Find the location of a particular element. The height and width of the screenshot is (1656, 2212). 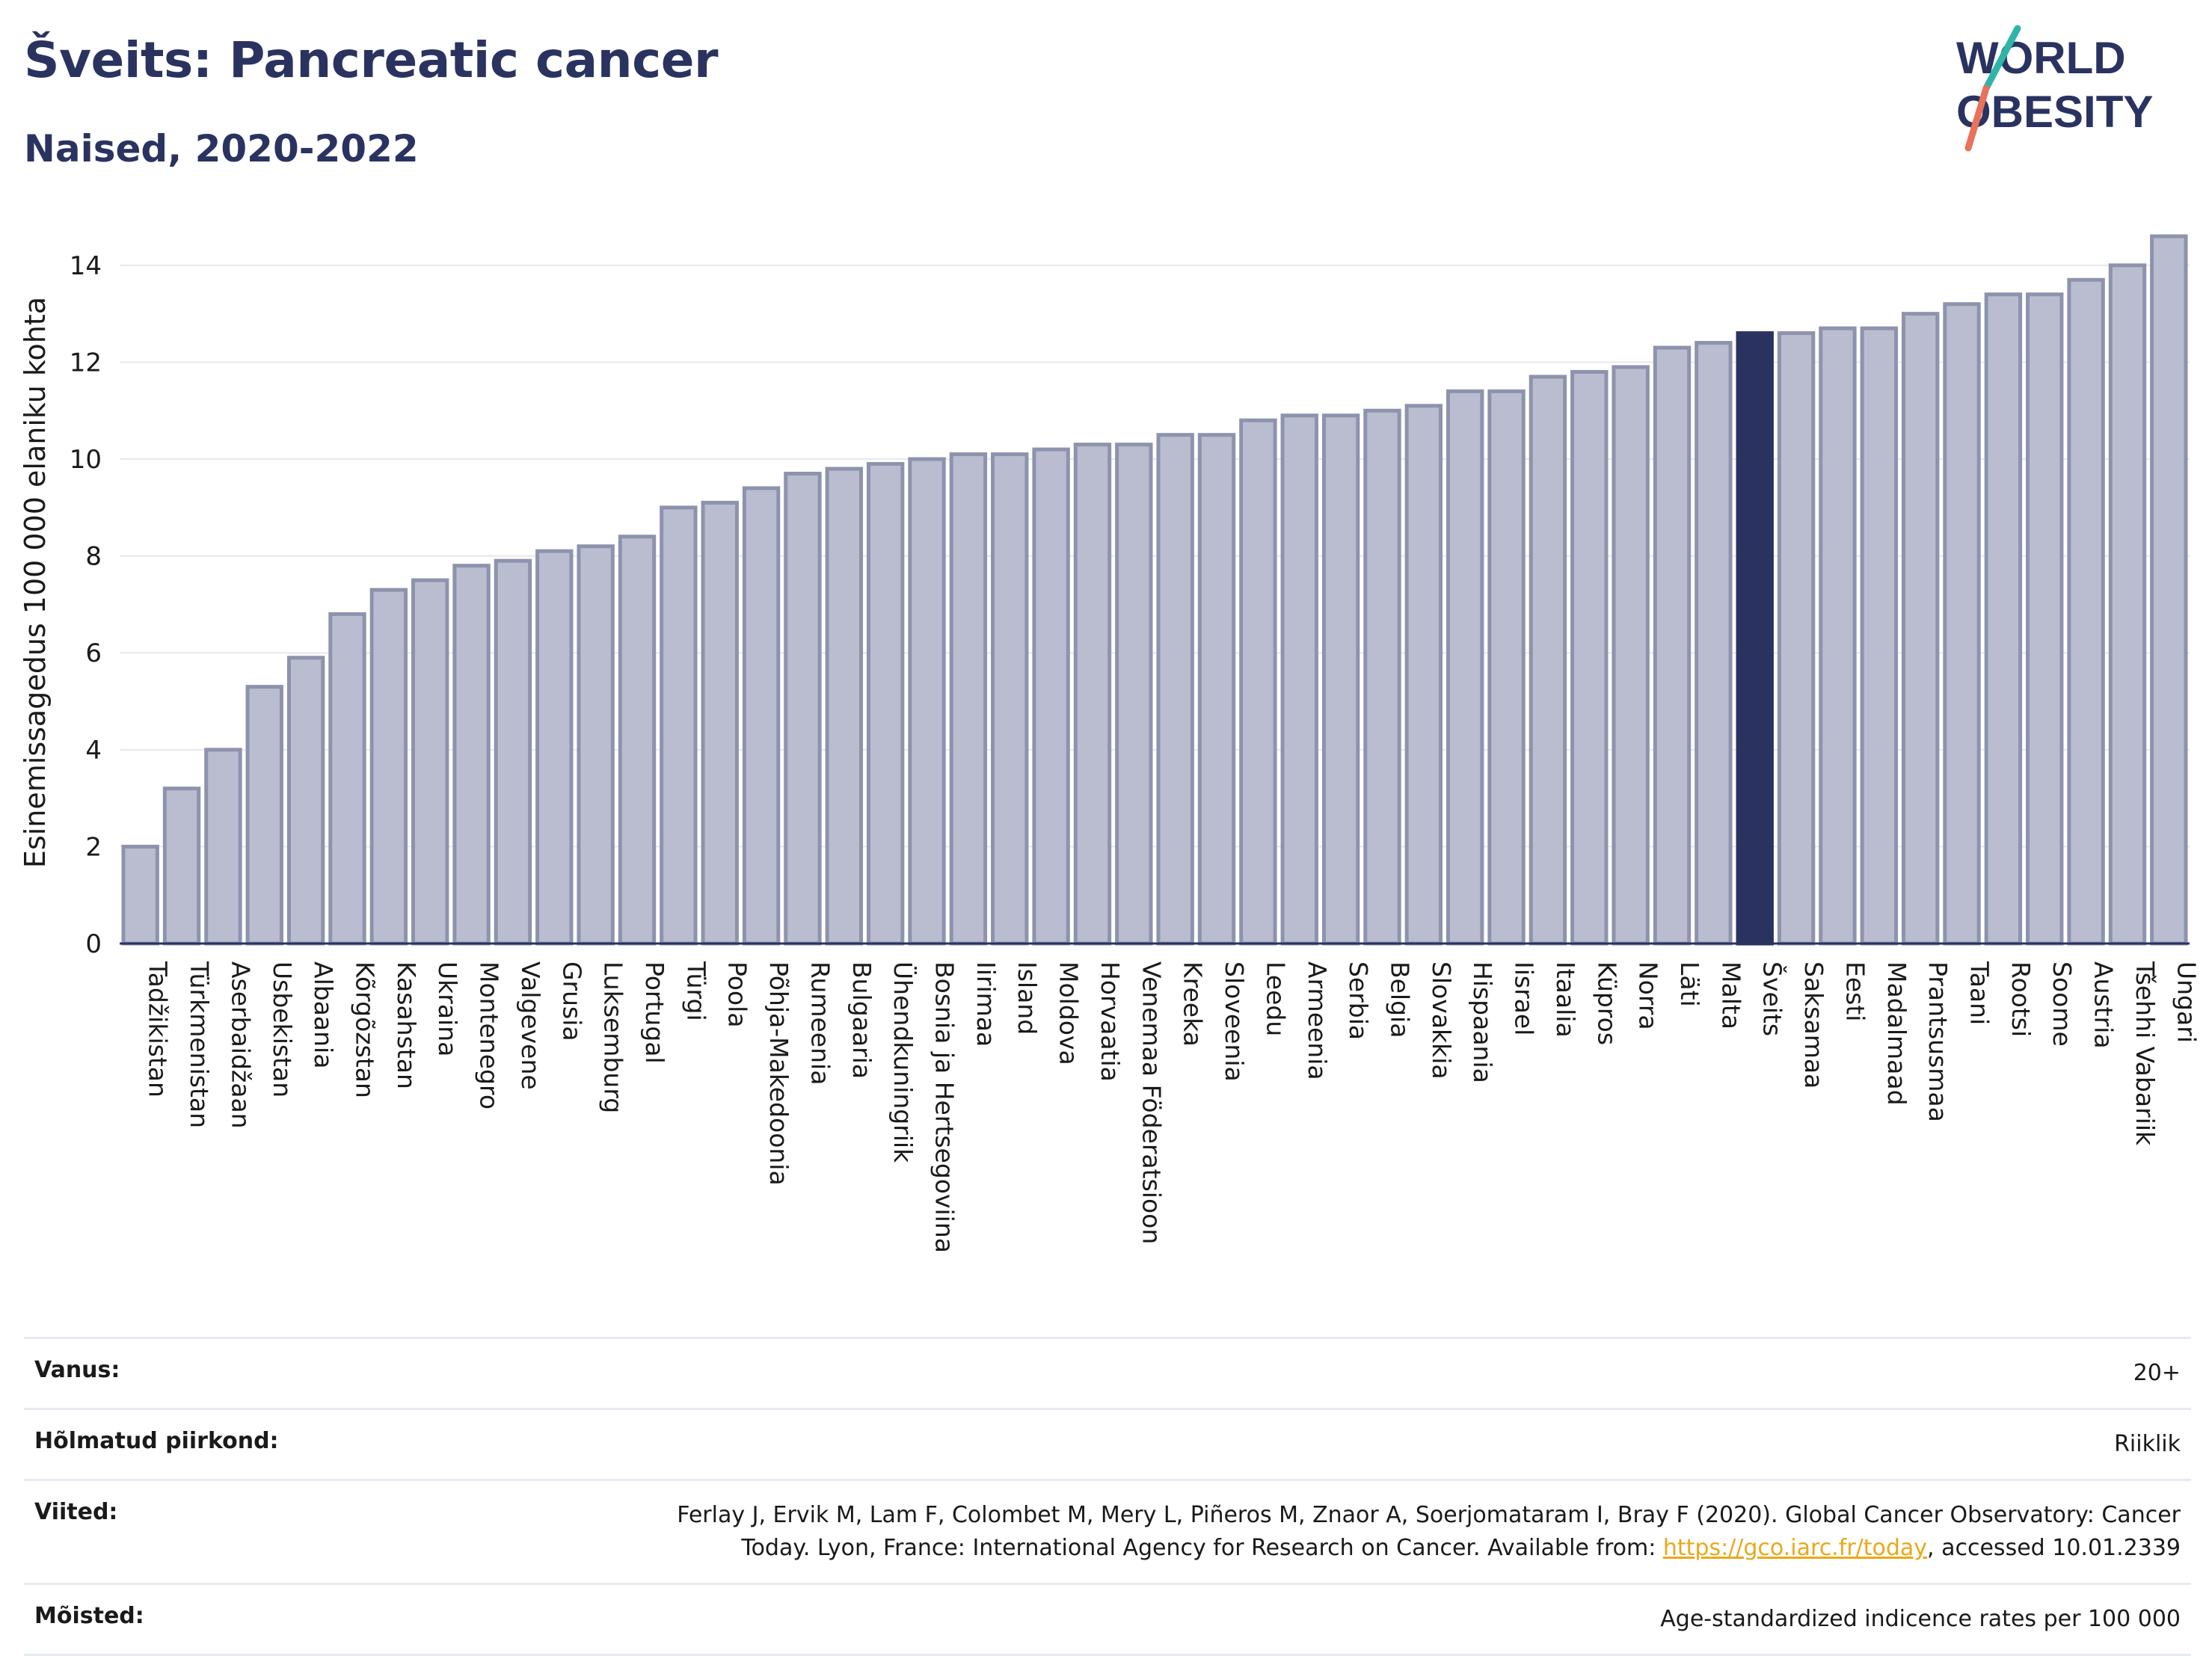

x-tick-label: Poola is located at coordinates (737, 994).